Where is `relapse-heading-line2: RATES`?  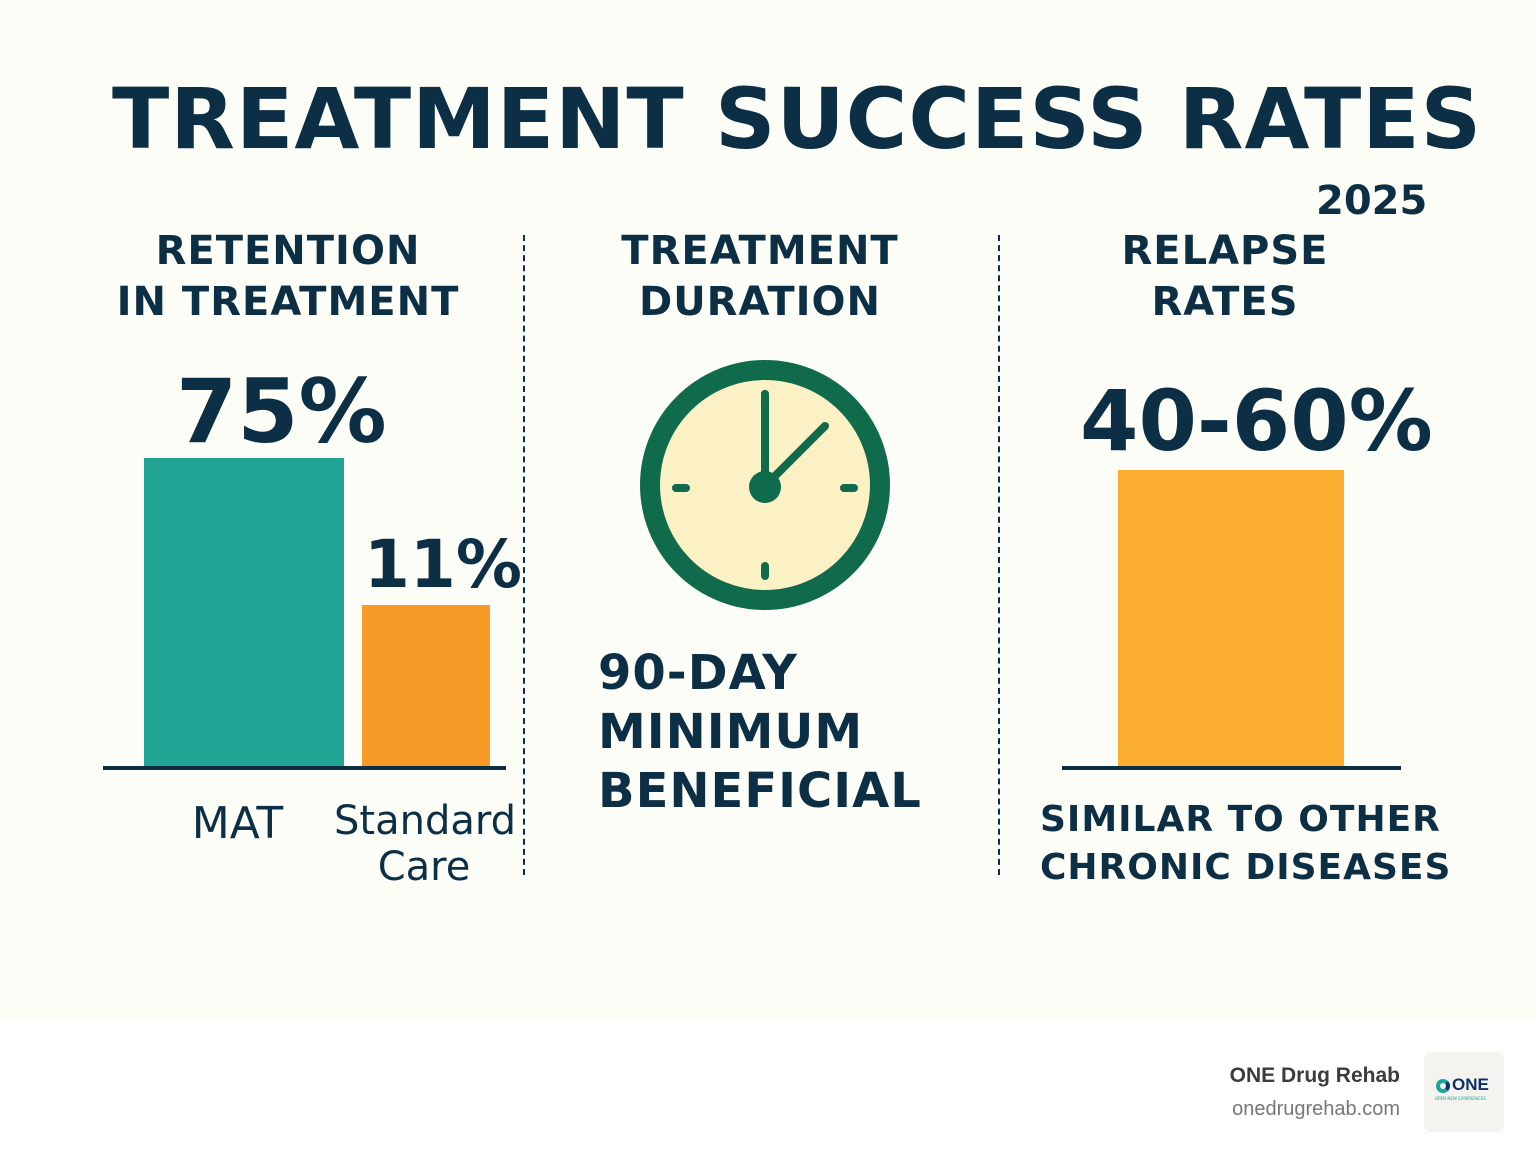 relapse-heading-line2: RATES is located at coordinates (1225, 302).